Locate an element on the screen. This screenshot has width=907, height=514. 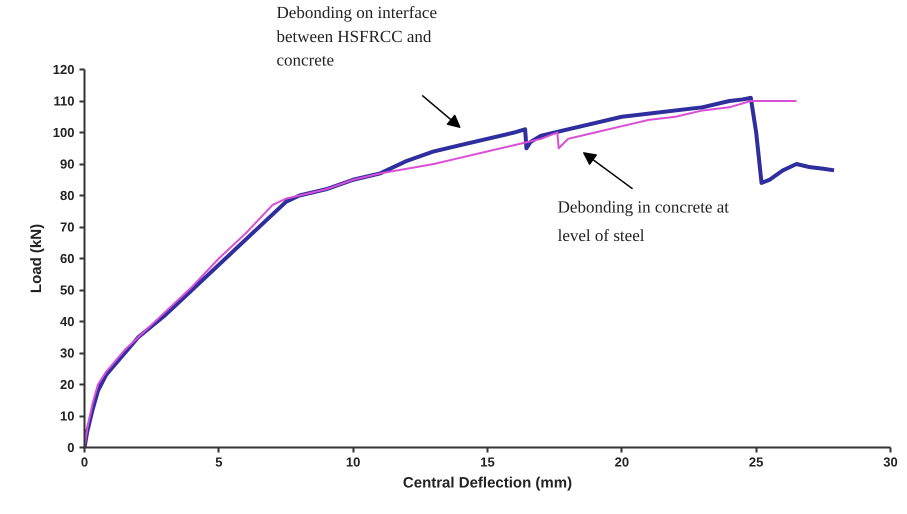
x-tick-label: 10 is located at coordinates (353, 462).